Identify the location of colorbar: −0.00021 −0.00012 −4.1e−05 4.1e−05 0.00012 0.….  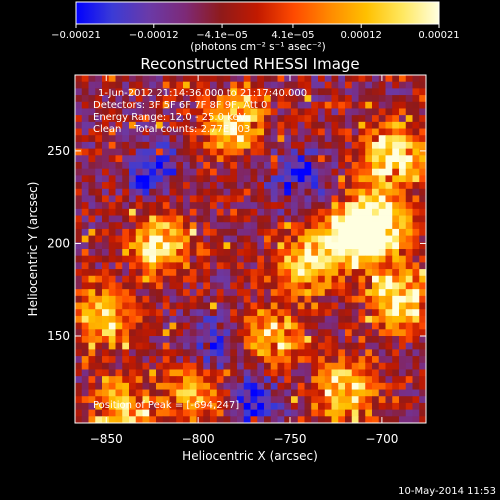
(255, 27).